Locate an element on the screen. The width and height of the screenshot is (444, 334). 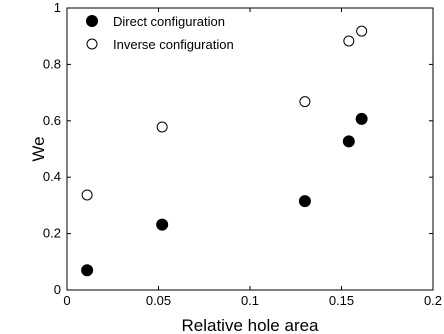
y-tick-label: 0.2 is located at coordinates (52, 233).